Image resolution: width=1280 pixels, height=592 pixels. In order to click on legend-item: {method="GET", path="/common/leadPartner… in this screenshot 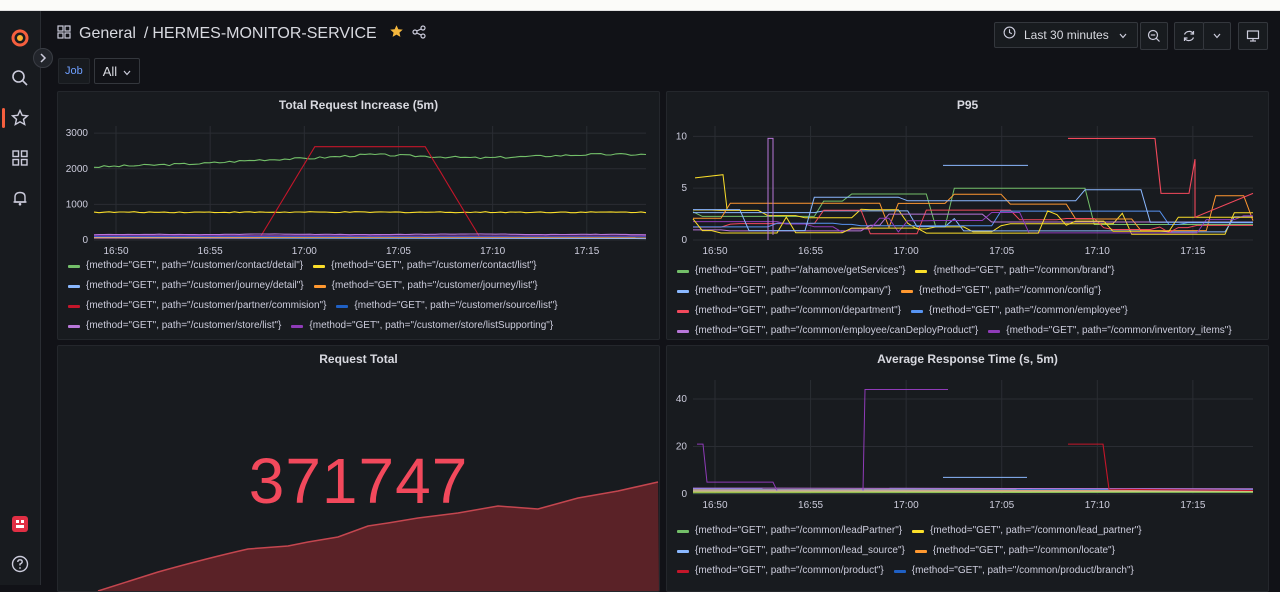, I will do `click(789, 531)`.